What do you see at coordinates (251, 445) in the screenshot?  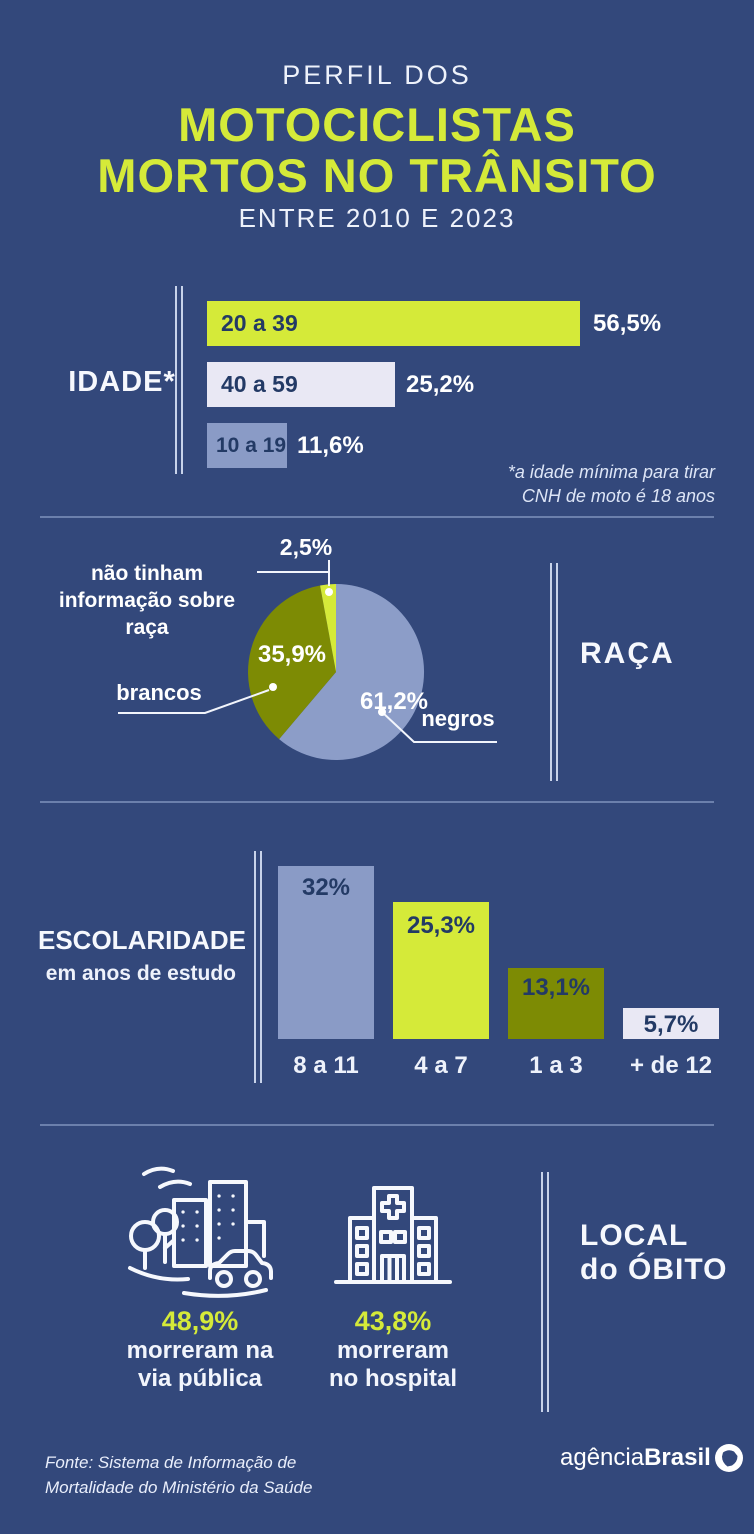 I see `idade-bar-label: 10 a 19` at bounding box center [251, 445].